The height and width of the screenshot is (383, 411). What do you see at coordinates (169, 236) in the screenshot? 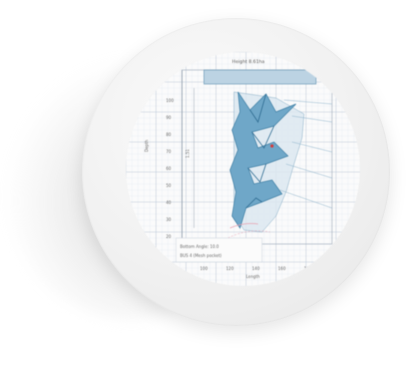
I see `y-tick-label: 20` at bounding box center [169, 236].